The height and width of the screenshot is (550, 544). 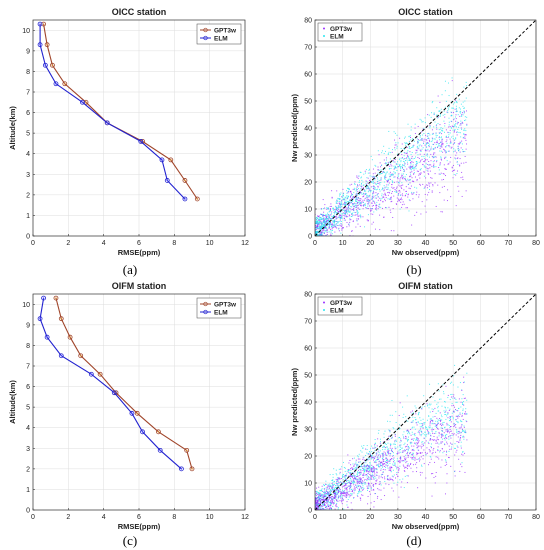 What do you see at coordinates (28, 134) in the screenshot?
I see `y-tick-label: 5` at bounding box center [28, 134].